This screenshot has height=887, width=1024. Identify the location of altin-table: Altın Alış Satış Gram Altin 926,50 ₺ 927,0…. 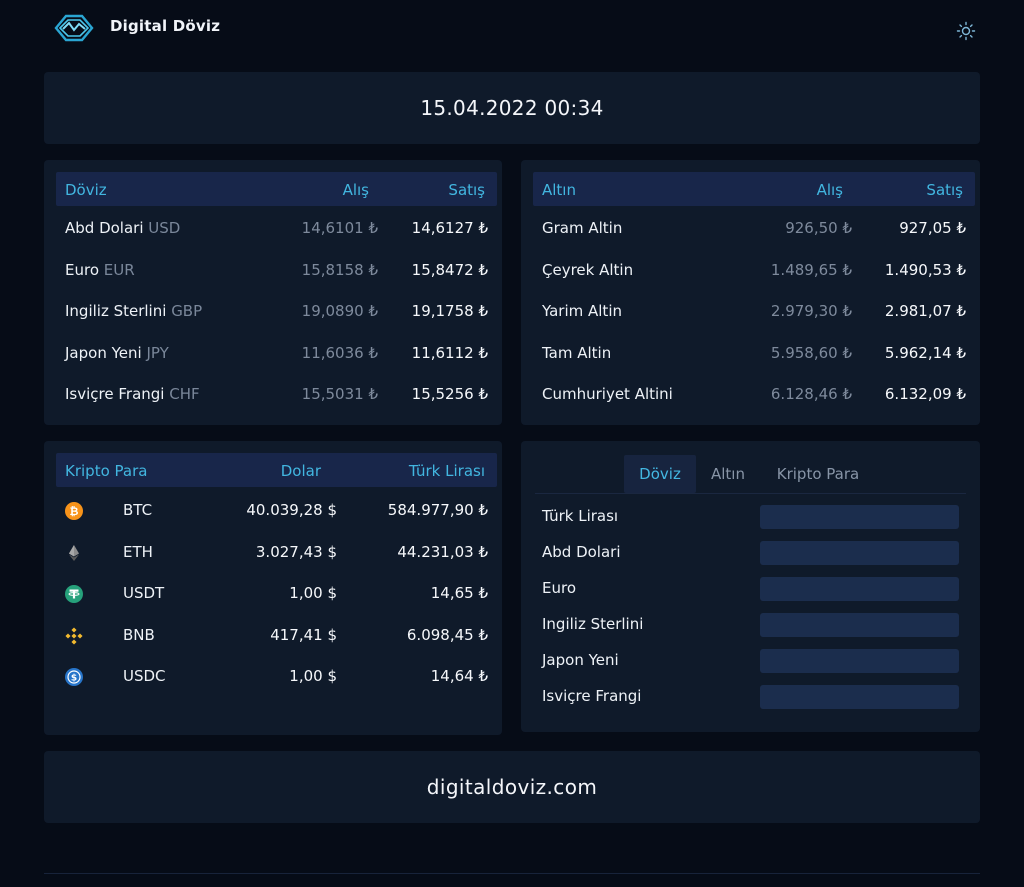
(750, 292).